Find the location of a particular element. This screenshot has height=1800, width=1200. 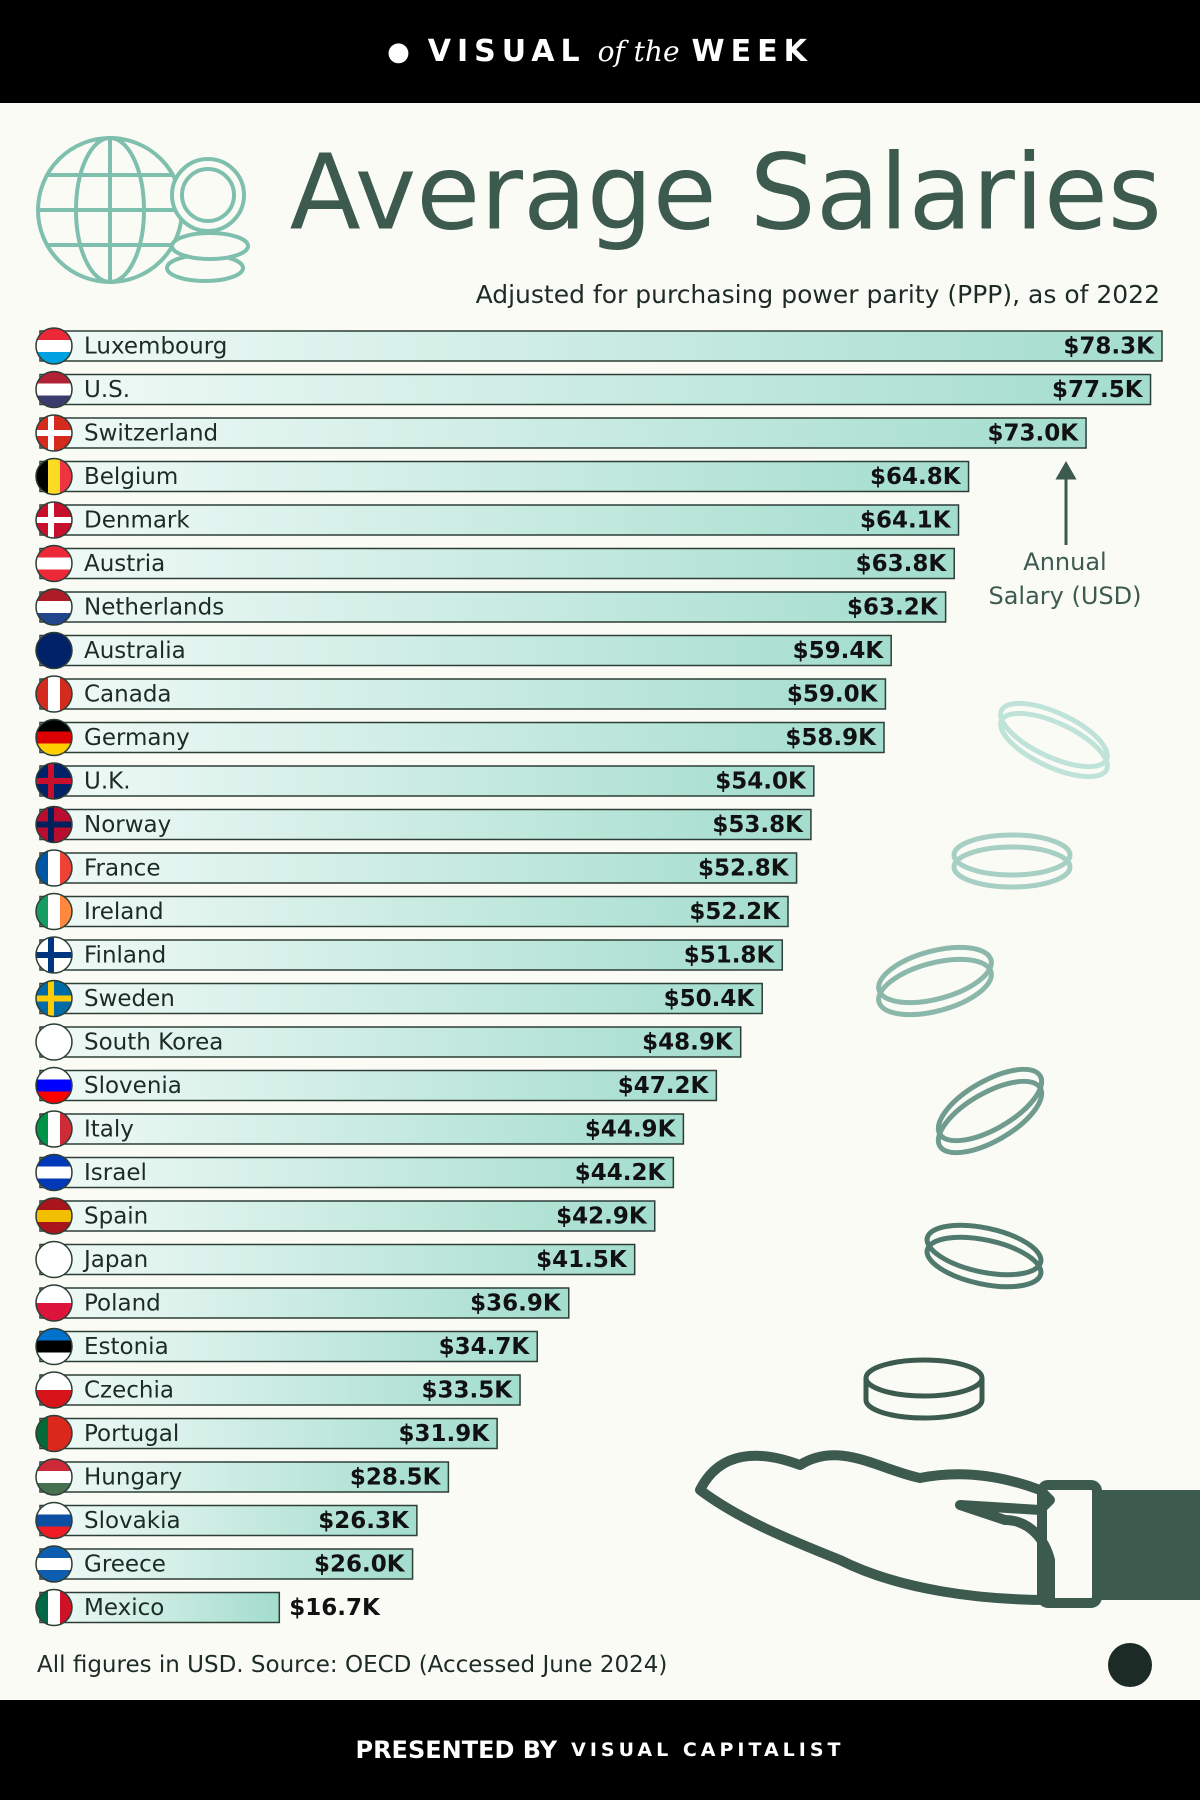

value-label: $28.5K is located at coordinates (396, 1478).